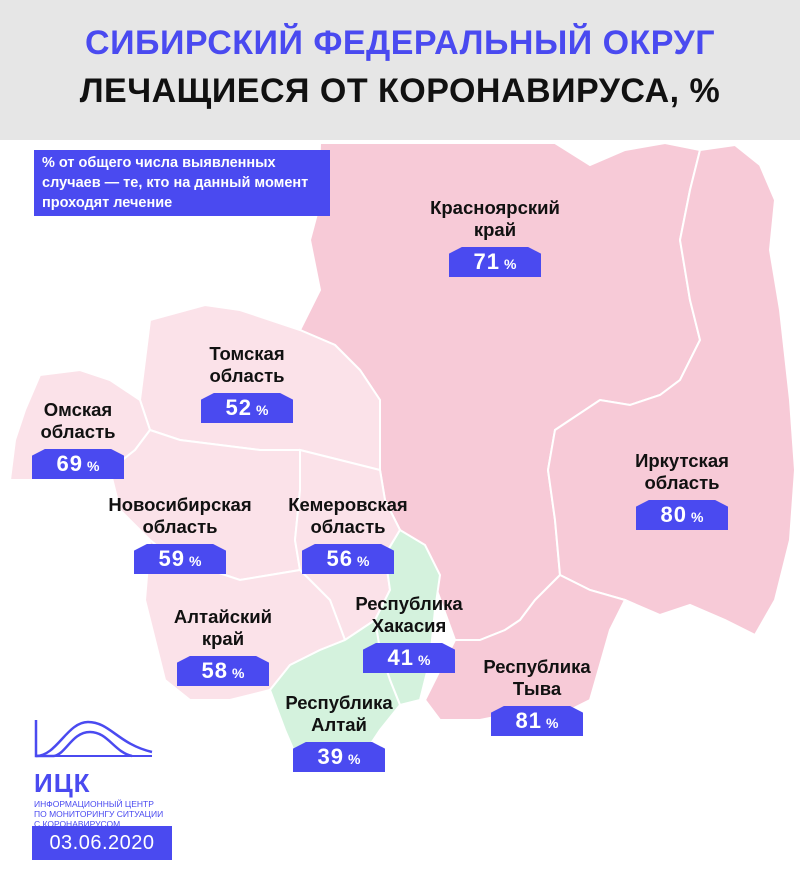 This screenshot has height=884, width=800. Describe the element at coordinates (102, 843) in the screenshot. I see `date-badge: 03.06.2020` at that location.